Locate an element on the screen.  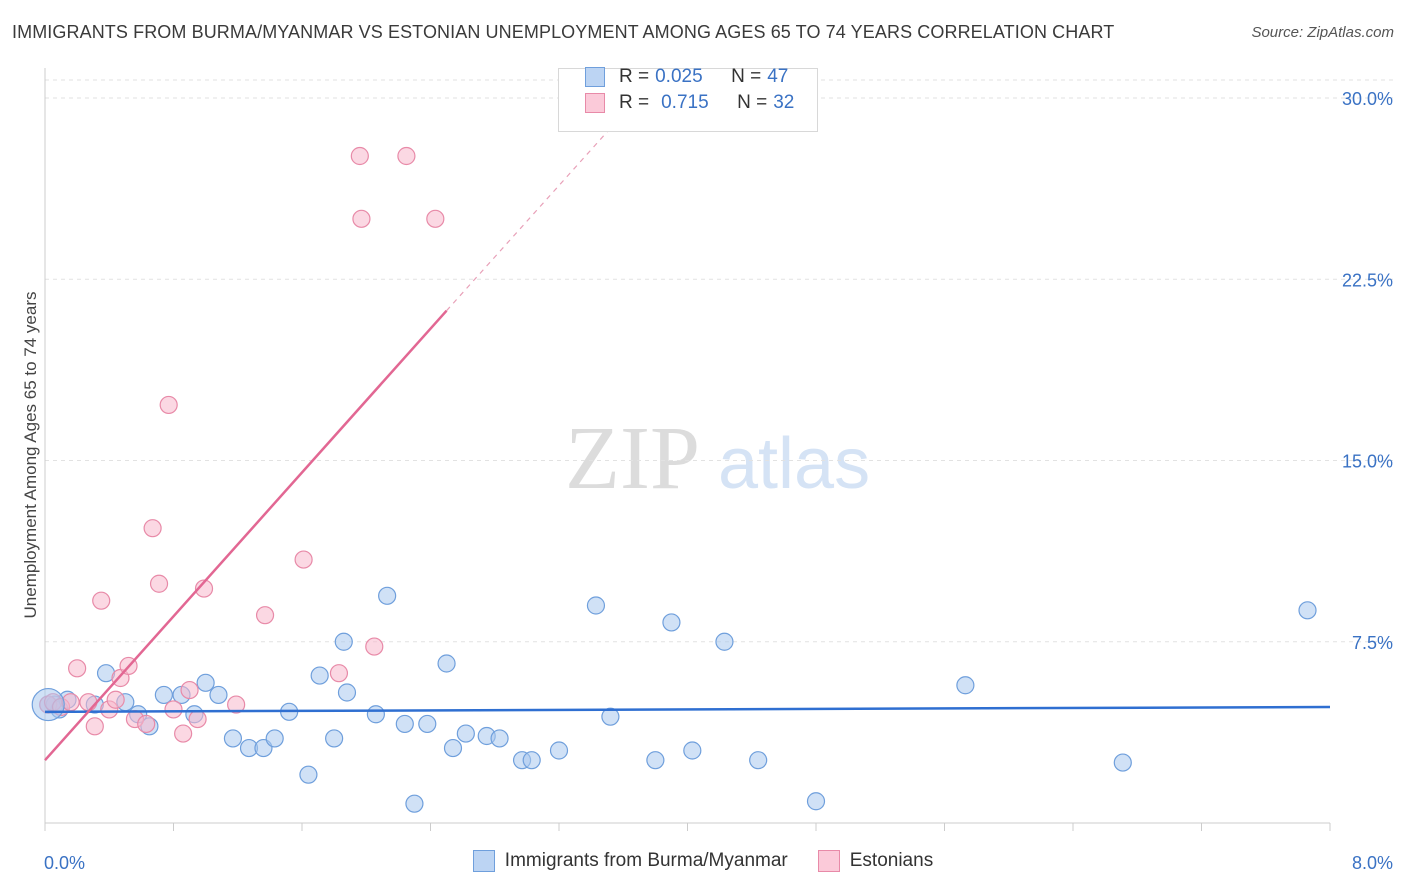
n-value-burma: 47 is located at coordinates (778, 76).